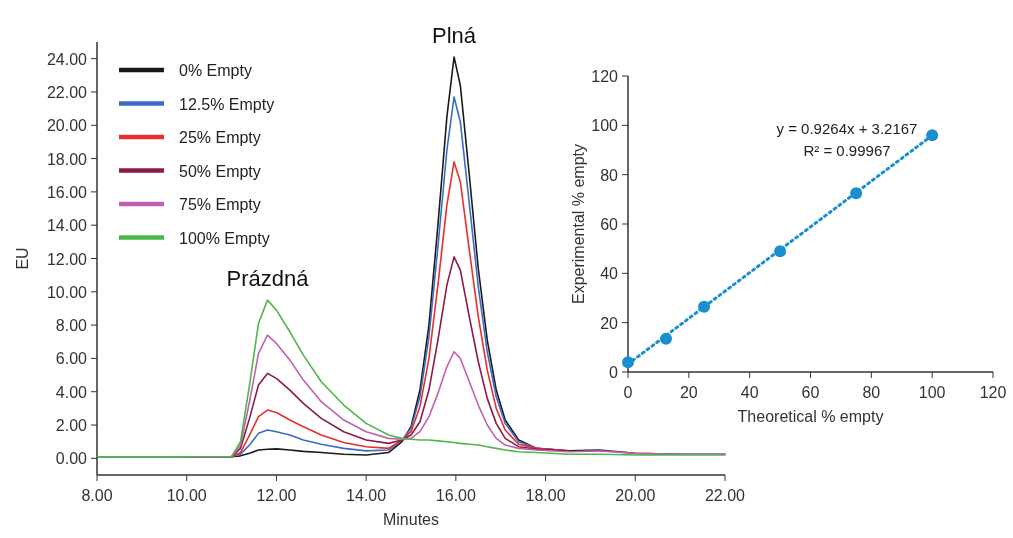 The width and height of the screenshot is (1013, 538). What do you see at coordinates (224, 238) in the screenshot?
I see `legend-label: 100% Empty` at bounding box center [224, 238].